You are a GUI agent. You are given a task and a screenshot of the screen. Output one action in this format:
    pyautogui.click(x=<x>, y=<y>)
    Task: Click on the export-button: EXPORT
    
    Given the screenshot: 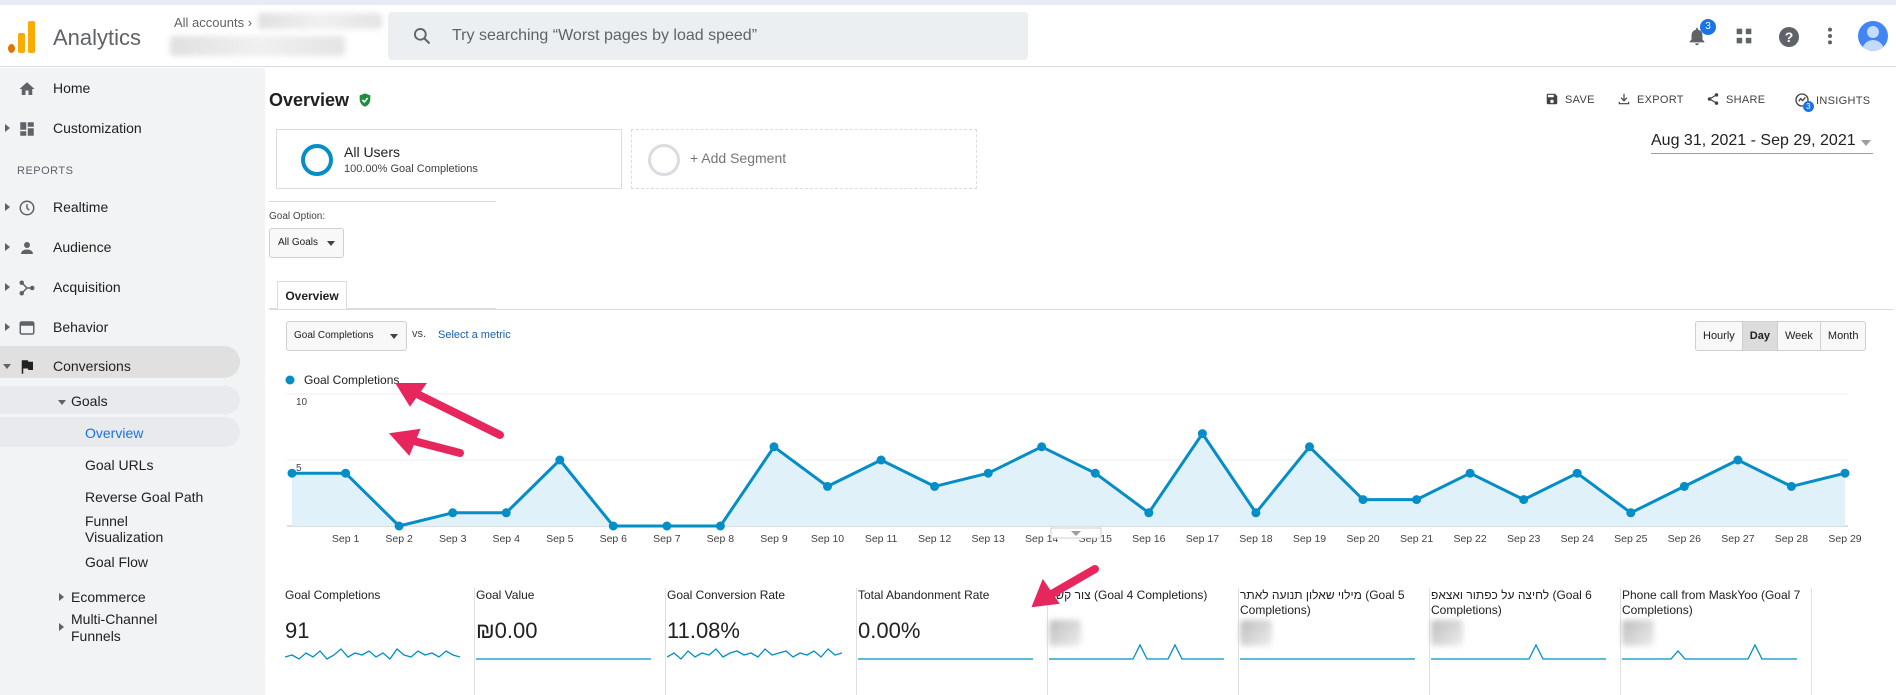 What is the action you would take?
    pyautogui.click(x=1650, y=99)
    